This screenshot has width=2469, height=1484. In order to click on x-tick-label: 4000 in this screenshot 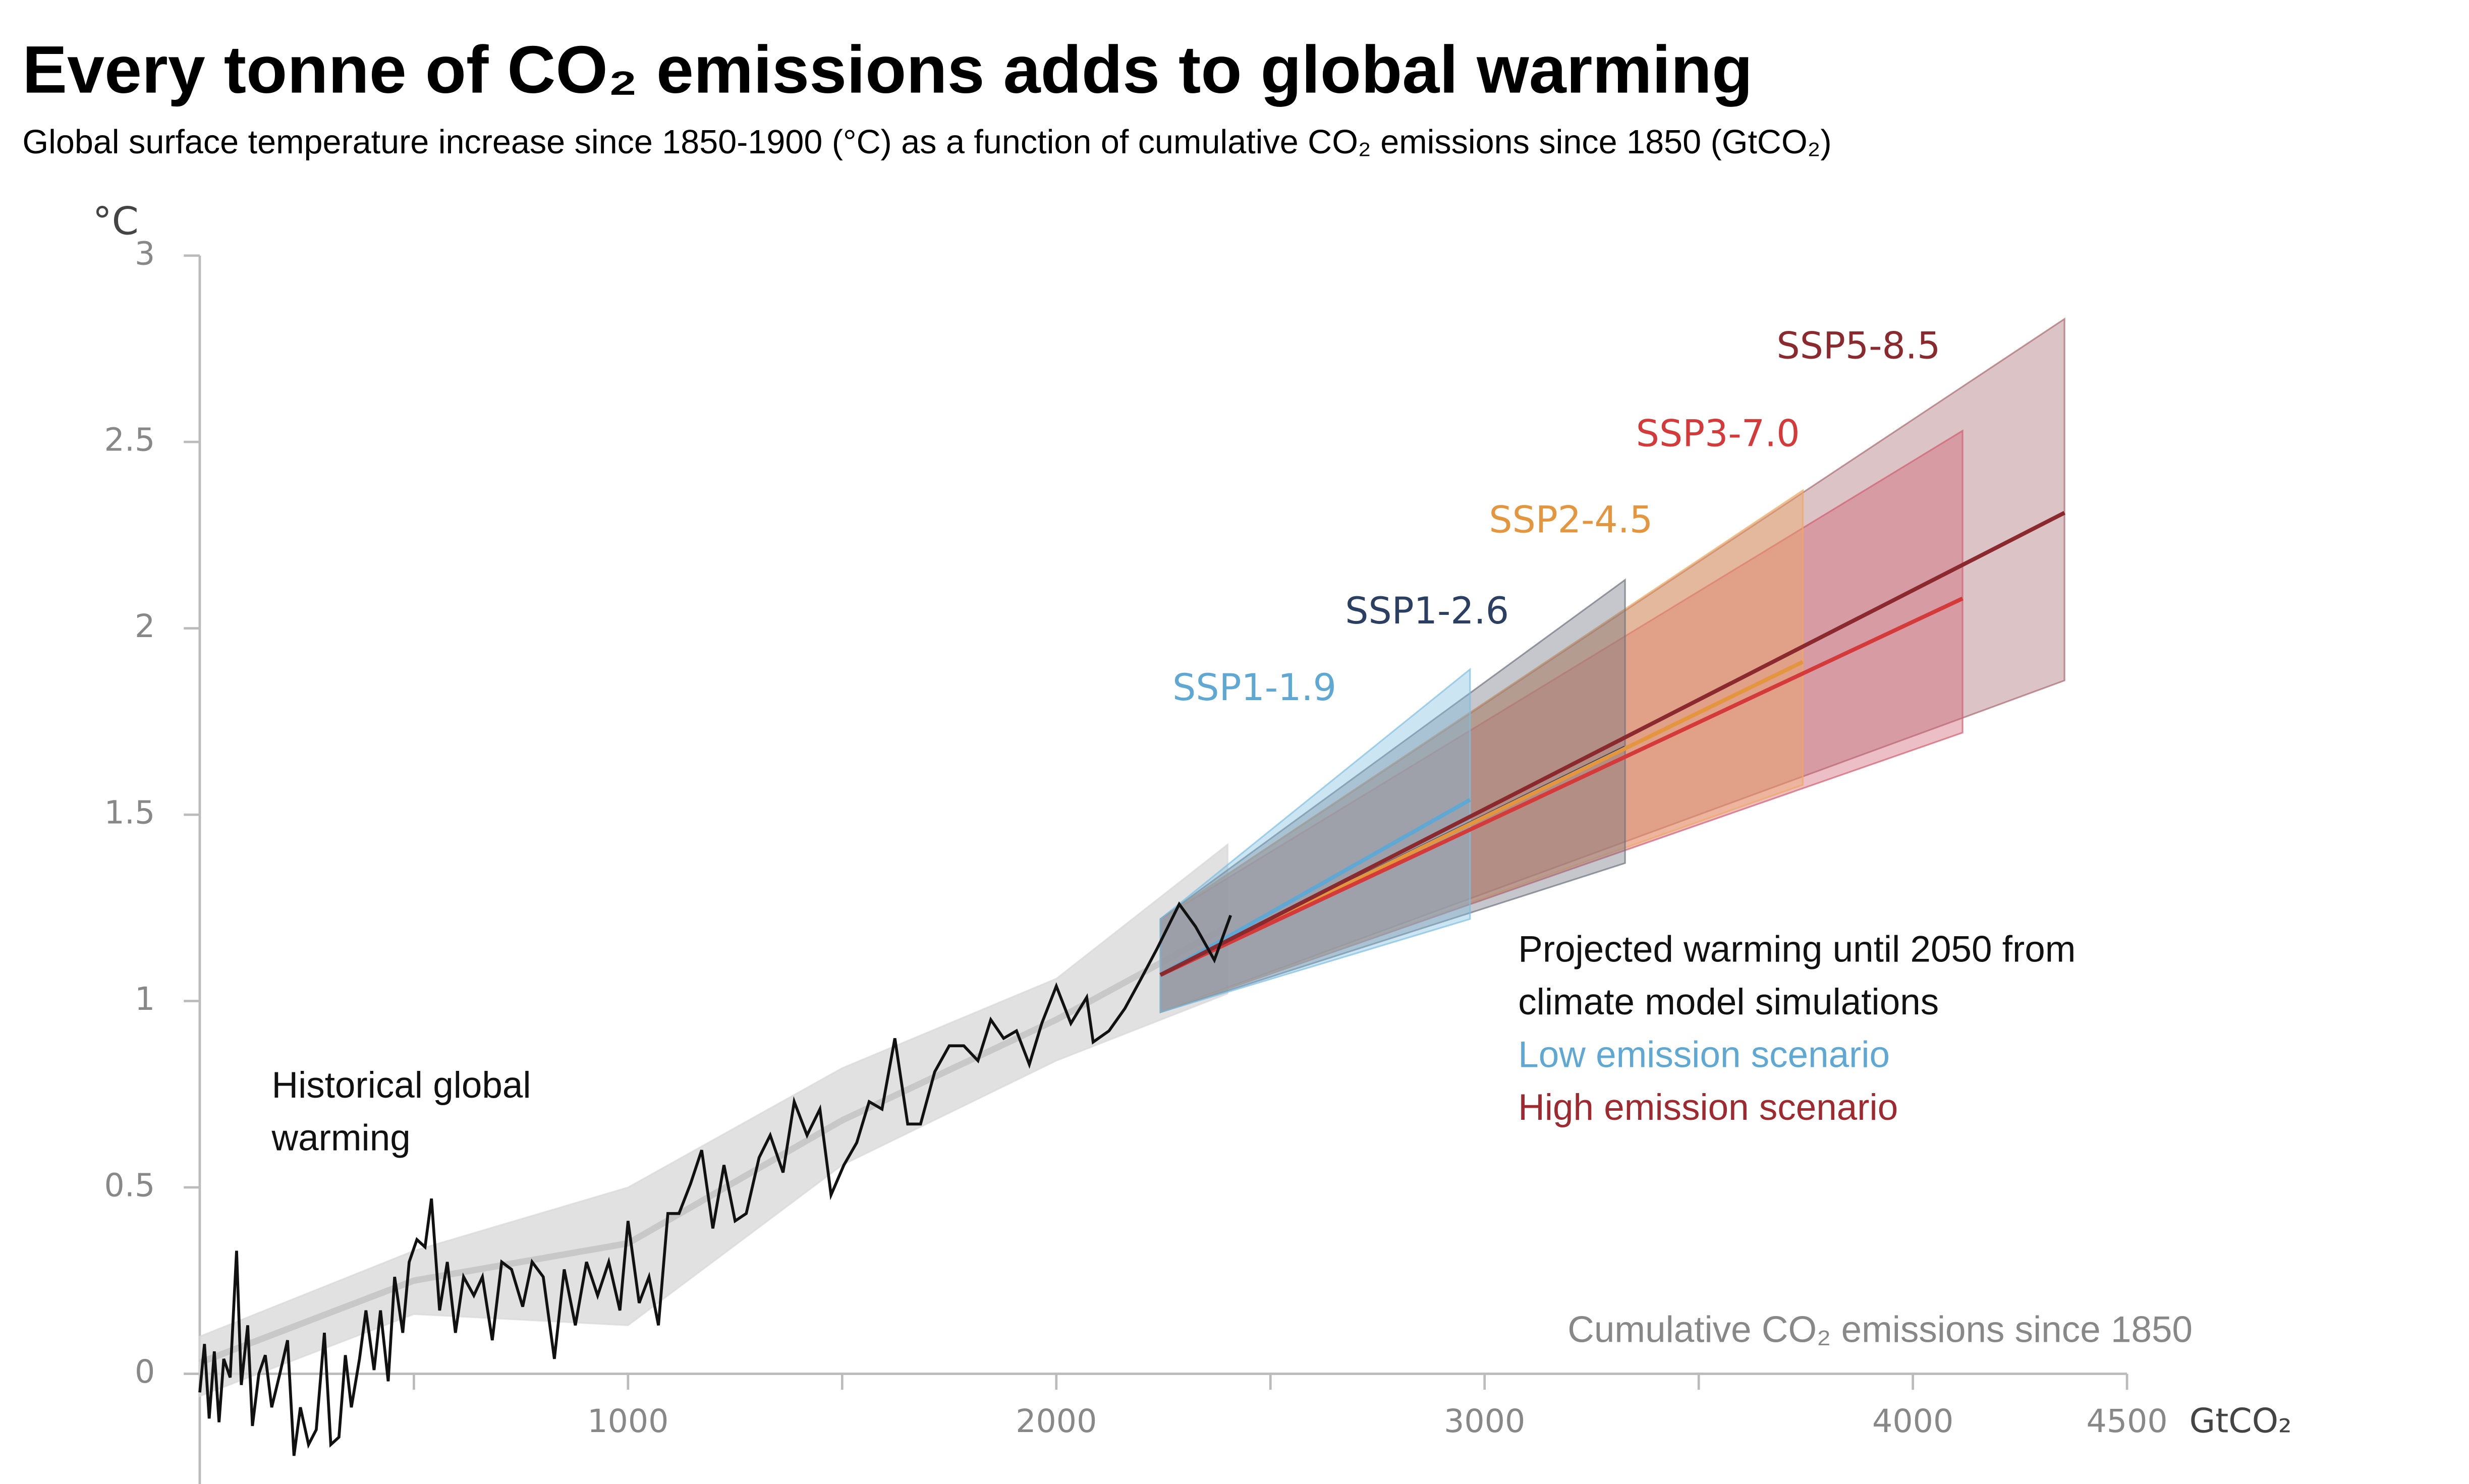, I will do `click(1912, 1421)`.